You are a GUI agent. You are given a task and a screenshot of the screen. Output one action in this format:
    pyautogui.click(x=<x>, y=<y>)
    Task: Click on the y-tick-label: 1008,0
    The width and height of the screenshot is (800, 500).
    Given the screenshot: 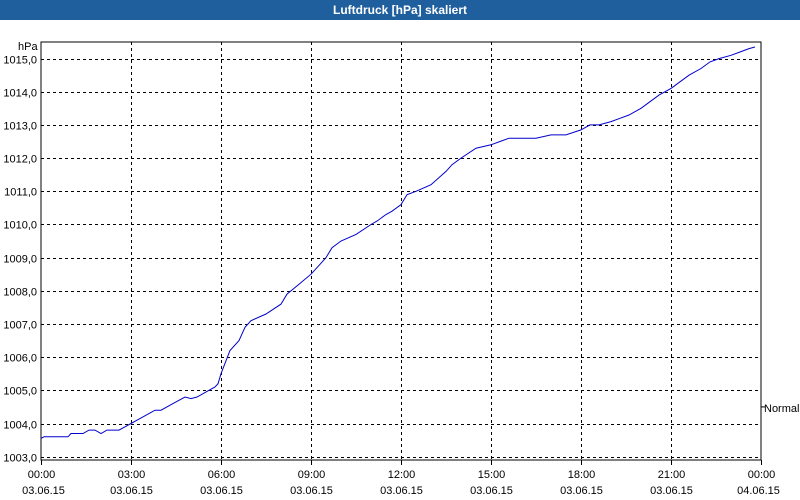 What is the action you would take?
    pyautogui.click(x=20, y=293)
    